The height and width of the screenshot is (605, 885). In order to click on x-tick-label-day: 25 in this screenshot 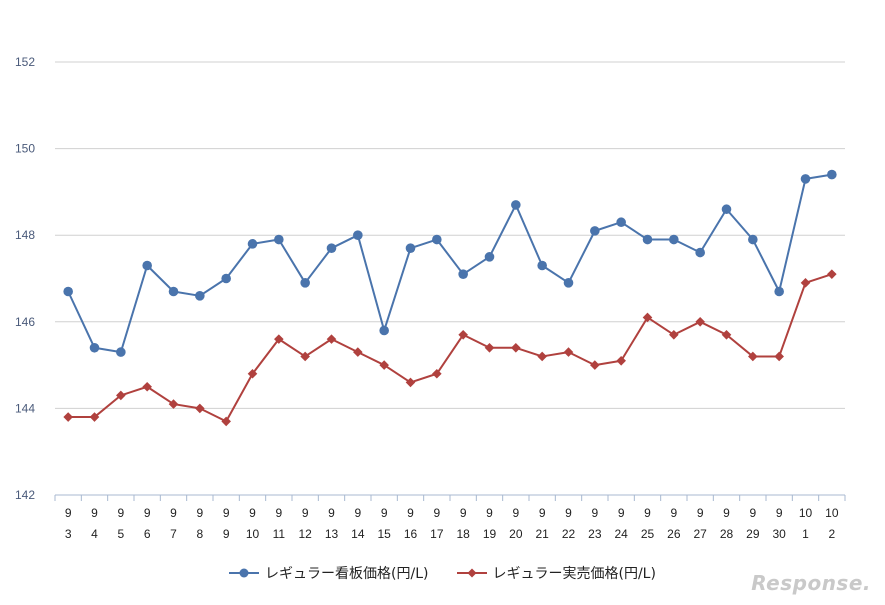, I will do `click(648, 534)`.